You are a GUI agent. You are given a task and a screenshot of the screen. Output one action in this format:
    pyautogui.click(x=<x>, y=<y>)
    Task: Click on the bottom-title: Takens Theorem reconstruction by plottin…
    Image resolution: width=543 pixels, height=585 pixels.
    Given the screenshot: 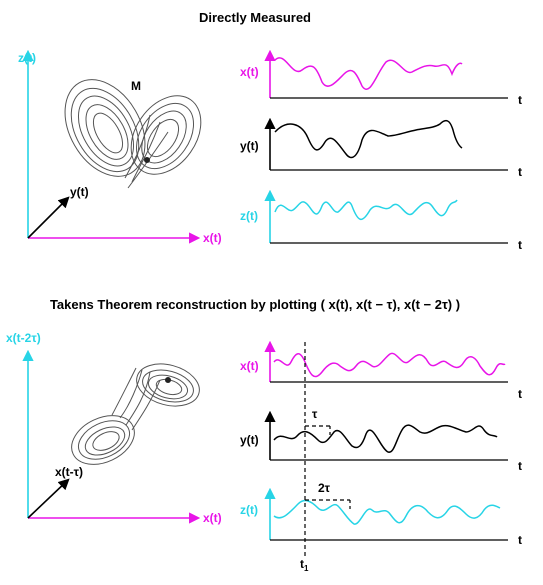 What is the action you would take?
    pyautogui.click(x=255, y=304)
    